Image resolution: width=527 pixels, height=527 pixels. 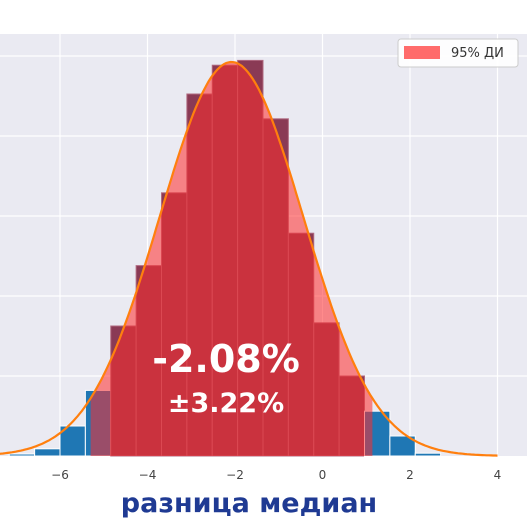 I want to click on legend: 95% ДИ, so click(x=458, y=53).